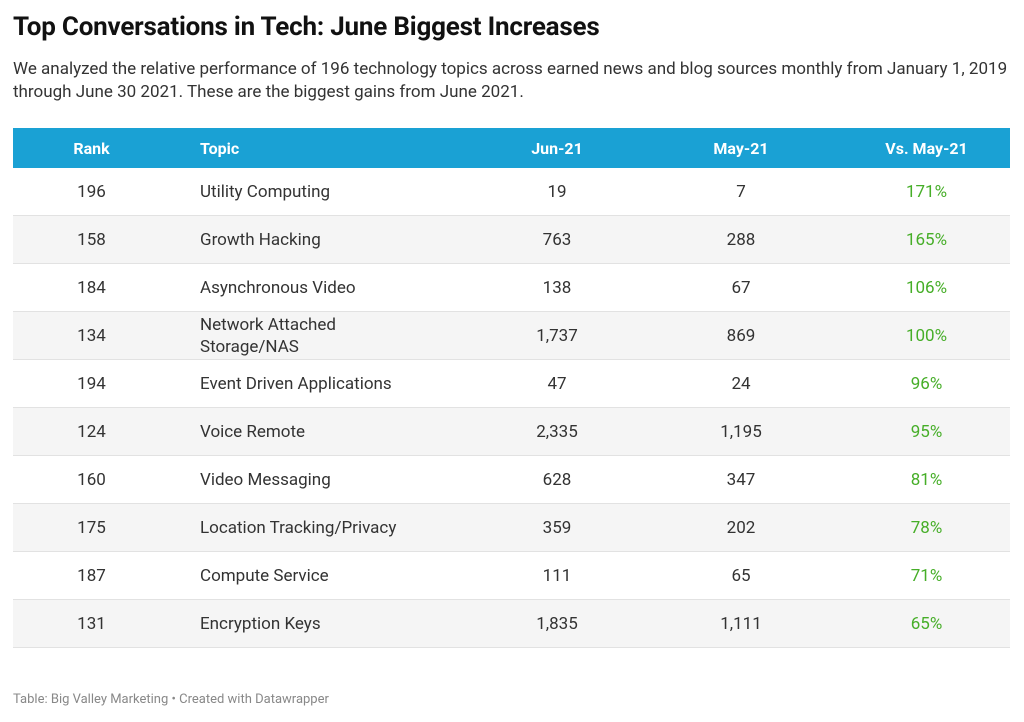  I want to click on cell: 196, so click(91, 192).